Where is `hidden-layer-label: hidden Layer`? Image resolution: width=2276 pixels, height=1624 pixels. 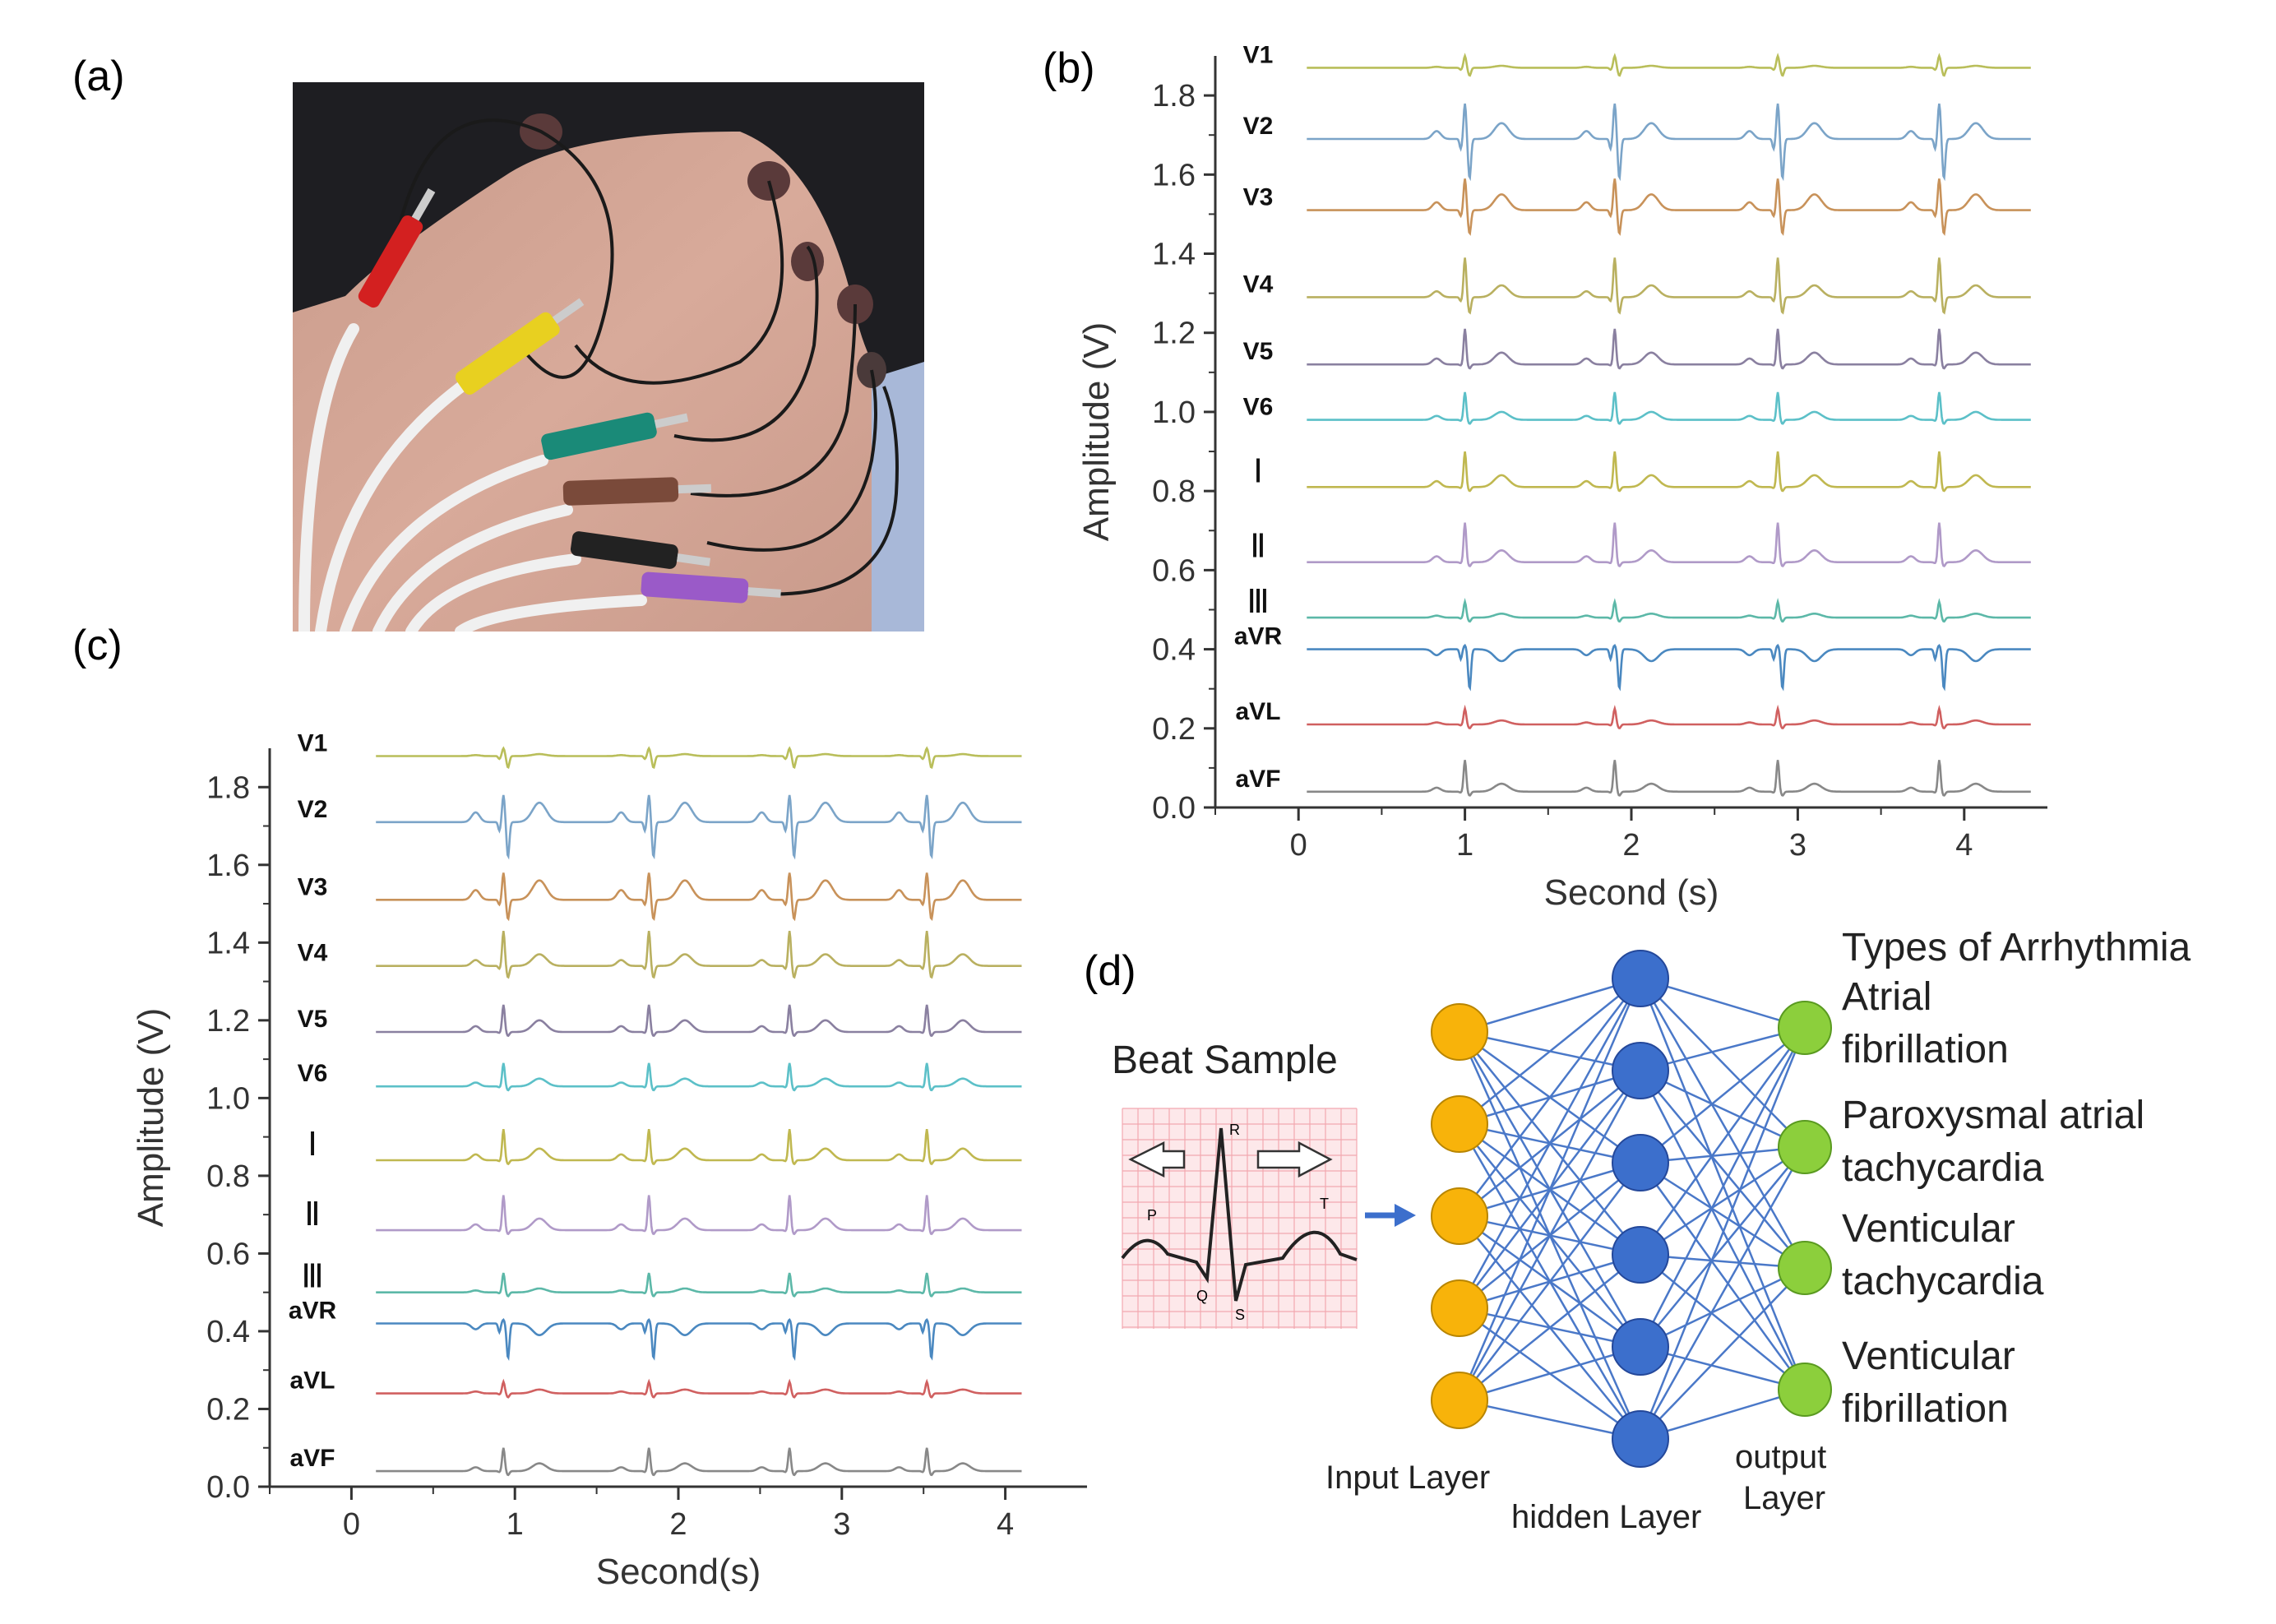
hidden-layer-label: hidden Layer is located at coordinates (1606, 1517).